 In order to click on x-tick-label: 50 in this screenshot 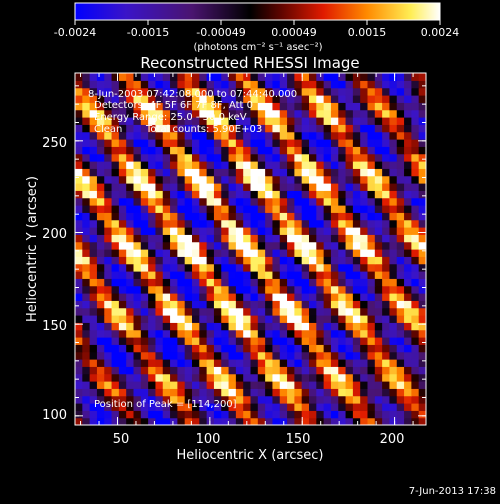, I will do `click(121, 439)`.